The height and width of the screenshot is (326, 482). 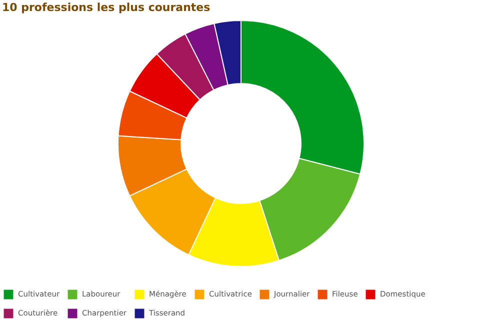 What do you see at coordinates (106, 7) in the screenshot?
I see `chart-title: 10 professions les plus courantes` at bounding box center [106, 7].